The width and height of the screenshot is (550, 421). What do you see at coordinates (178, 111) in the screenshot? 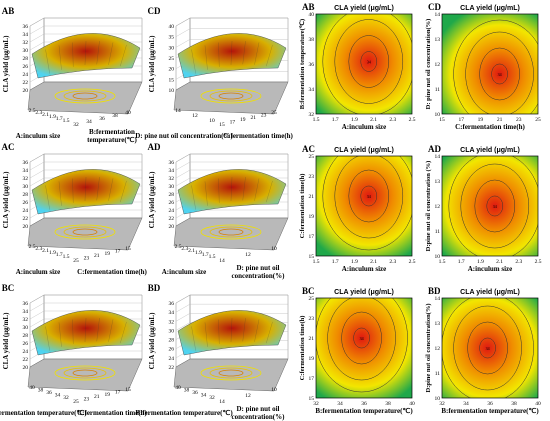
I see `x-tick-label: 14` at bounding box center [178, 111].